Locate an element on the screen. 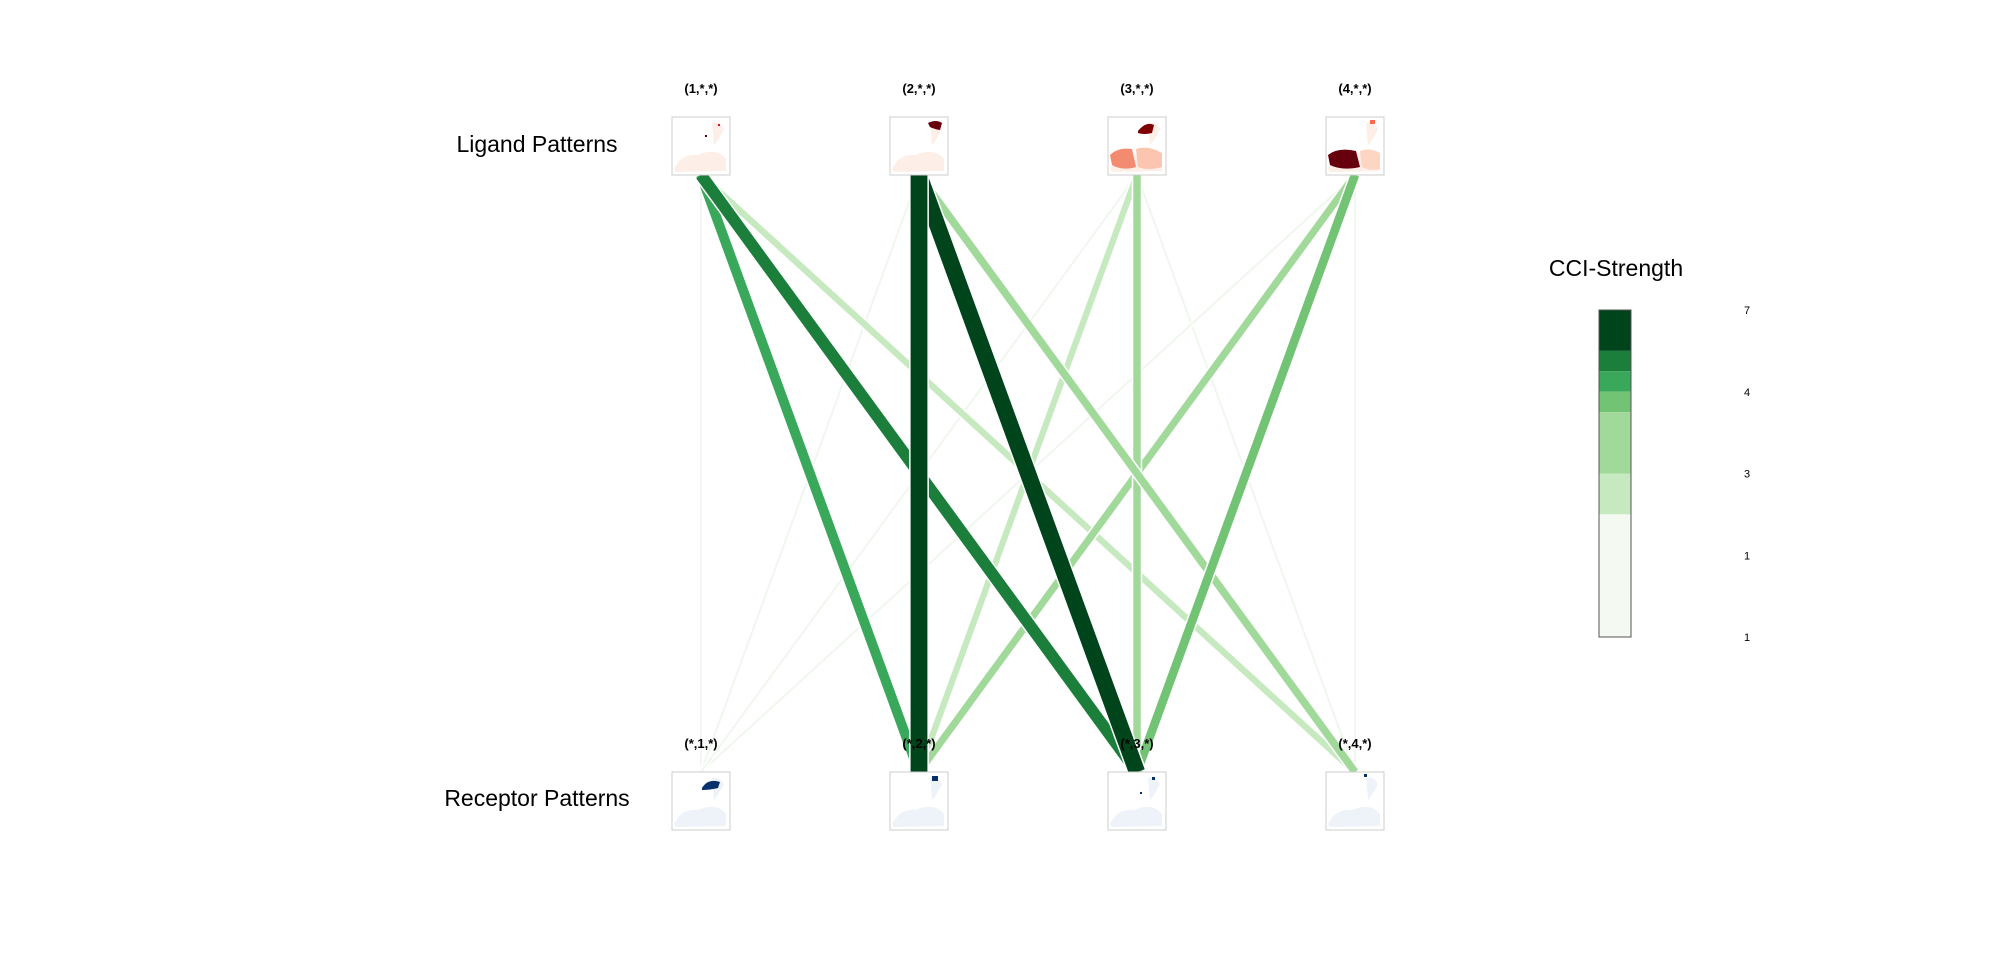 The width and height of the screenshot is (2000, 955). ligand-pattern-label: (1,*,*) is located at coordinates (700, 88).